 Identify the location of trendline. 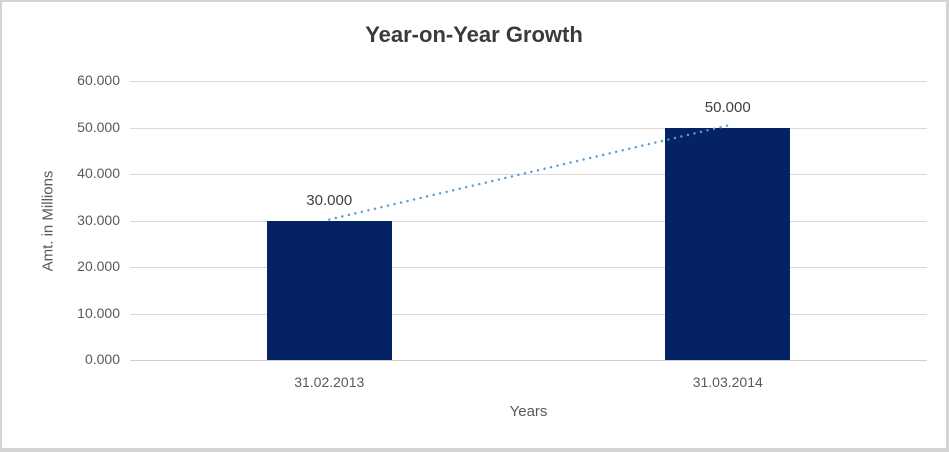
(528, 172).